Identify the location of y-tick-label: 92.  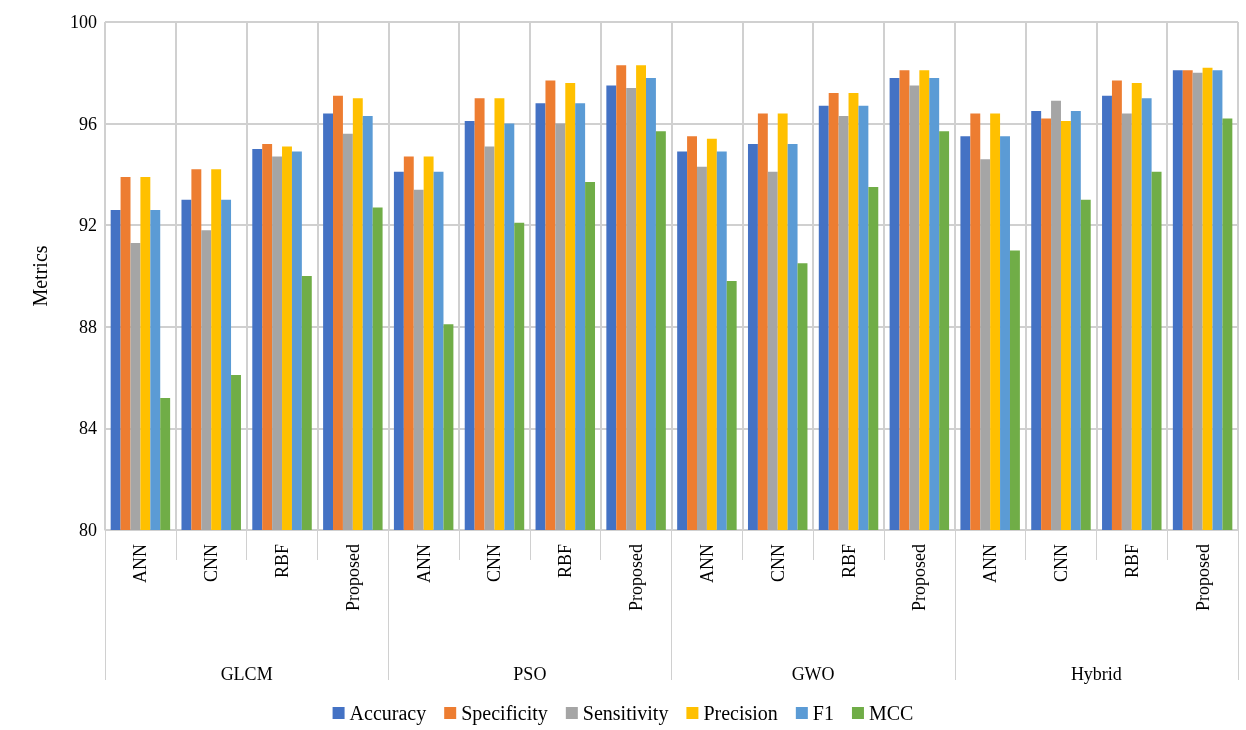
(88, 225).